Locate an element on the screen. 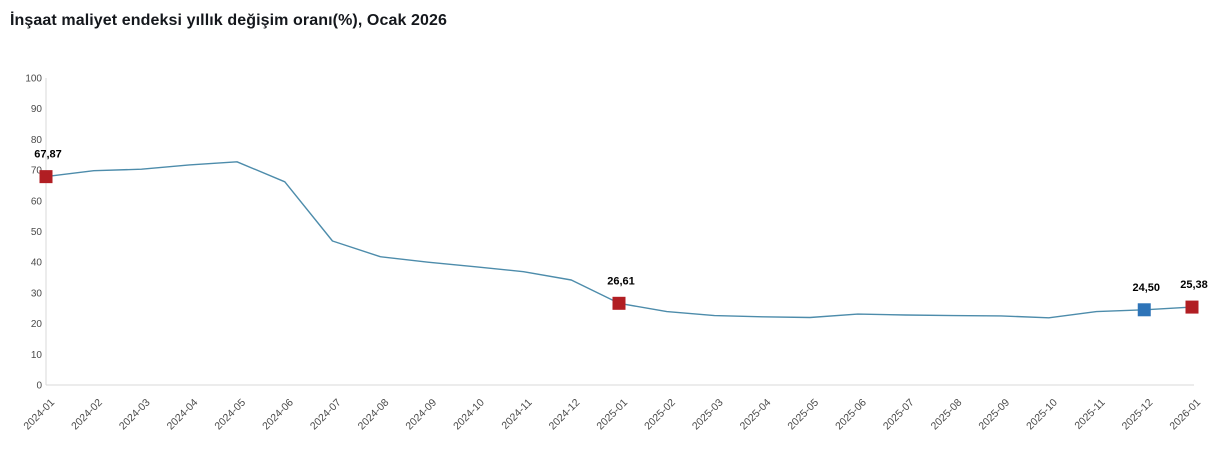 The width and height of the screenshot is (1226, 467). y-tick-label: 90 is located at coordinates (37, 109).